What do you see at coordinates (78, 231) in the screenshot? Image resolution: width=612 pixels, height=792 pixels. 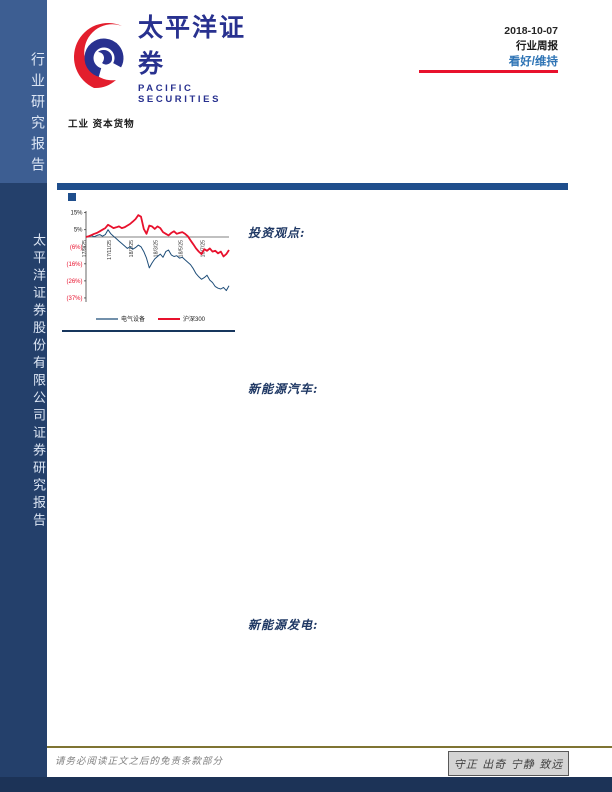 I see `svg-text: 5%` at bounding box center [78, 231].